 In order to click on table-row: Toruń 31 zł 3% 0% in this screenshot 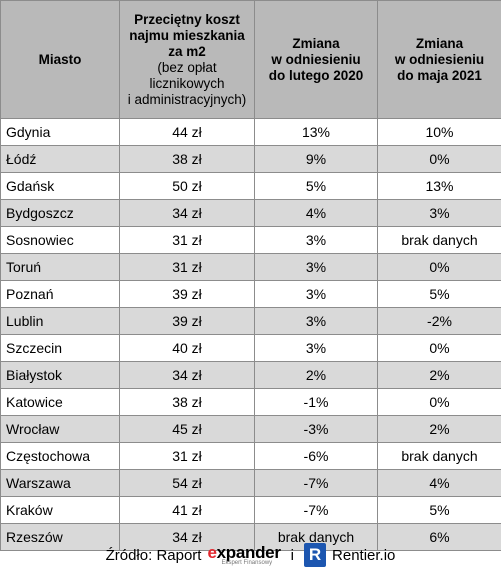, I will do `click(250, 267)`.